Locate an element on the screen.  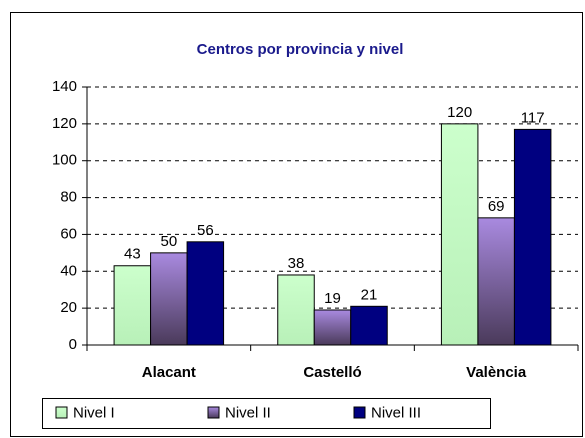
x-tick-label: Castelló is located at coordinates (332, 372).